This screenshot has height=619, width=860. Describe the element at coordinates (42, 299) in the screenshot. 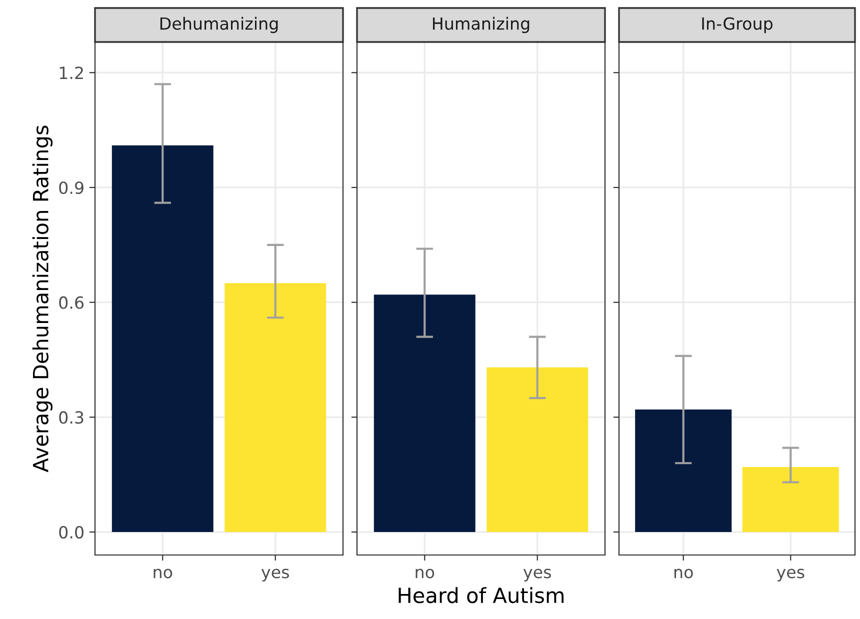

I see `y-axis-title: Average Dehumanization Ratings` at that location.